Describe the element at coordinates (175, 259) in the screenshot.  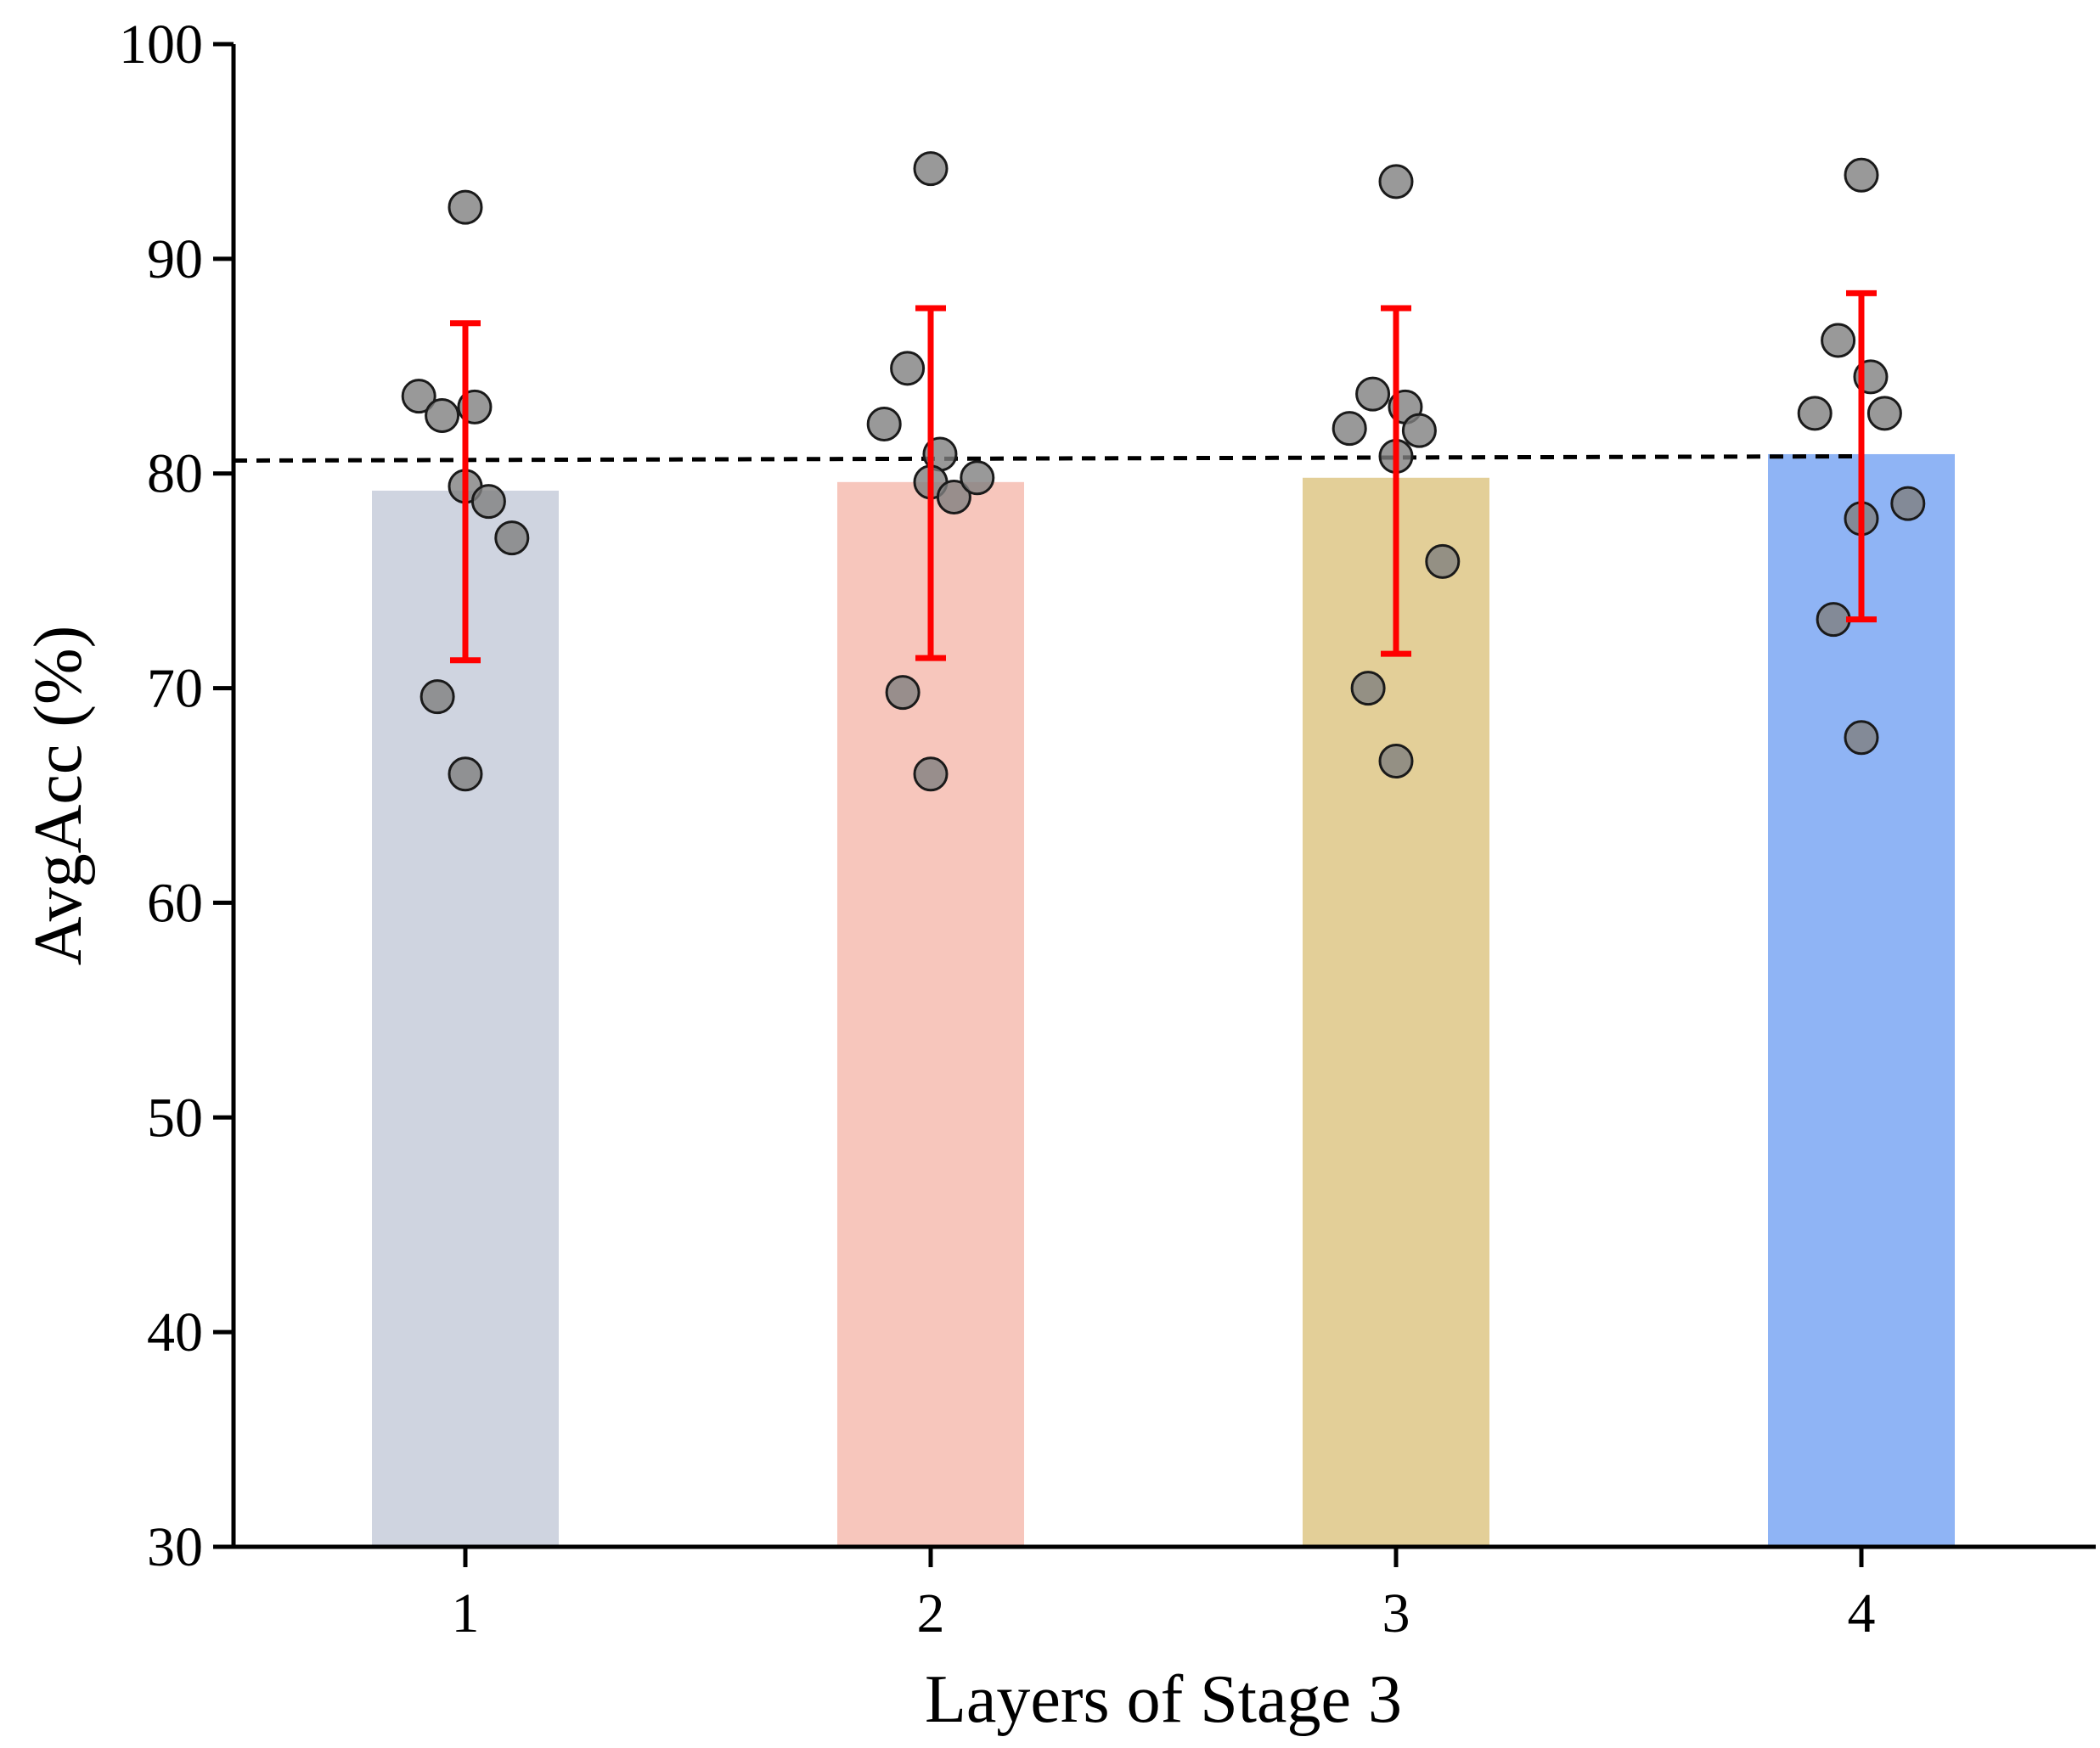
I see `y-tick-label-90: 90` at that location.